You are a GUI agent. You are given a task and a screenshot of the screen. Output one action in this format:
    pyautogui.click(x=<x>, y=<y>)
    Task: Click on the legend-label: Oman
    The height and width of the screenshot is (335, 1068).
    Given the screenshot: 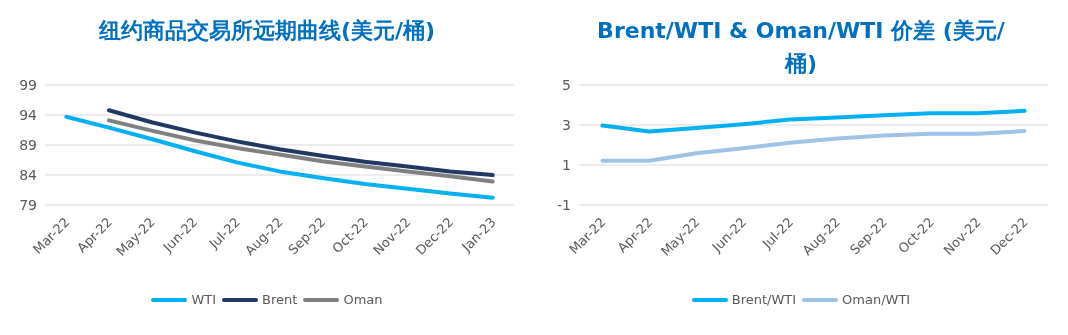 What is the action you would take?
    pyautogui.click(x=363, y=299)
    